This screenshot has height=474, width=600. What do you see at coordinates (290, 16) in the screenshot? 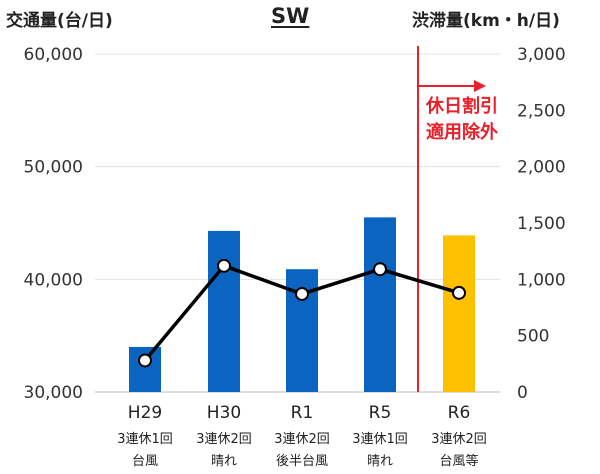
I see `chart-title: SW` at bounding box center [290, 16].